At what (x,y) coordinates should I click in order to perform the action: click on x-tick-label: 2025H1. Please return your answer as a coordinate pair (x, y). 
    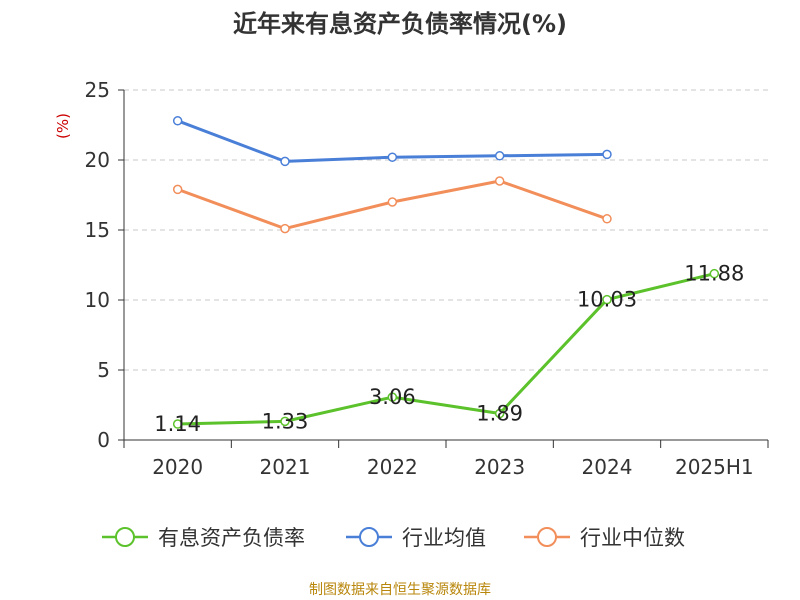
    Looking at the image, I should click on (714, 467).